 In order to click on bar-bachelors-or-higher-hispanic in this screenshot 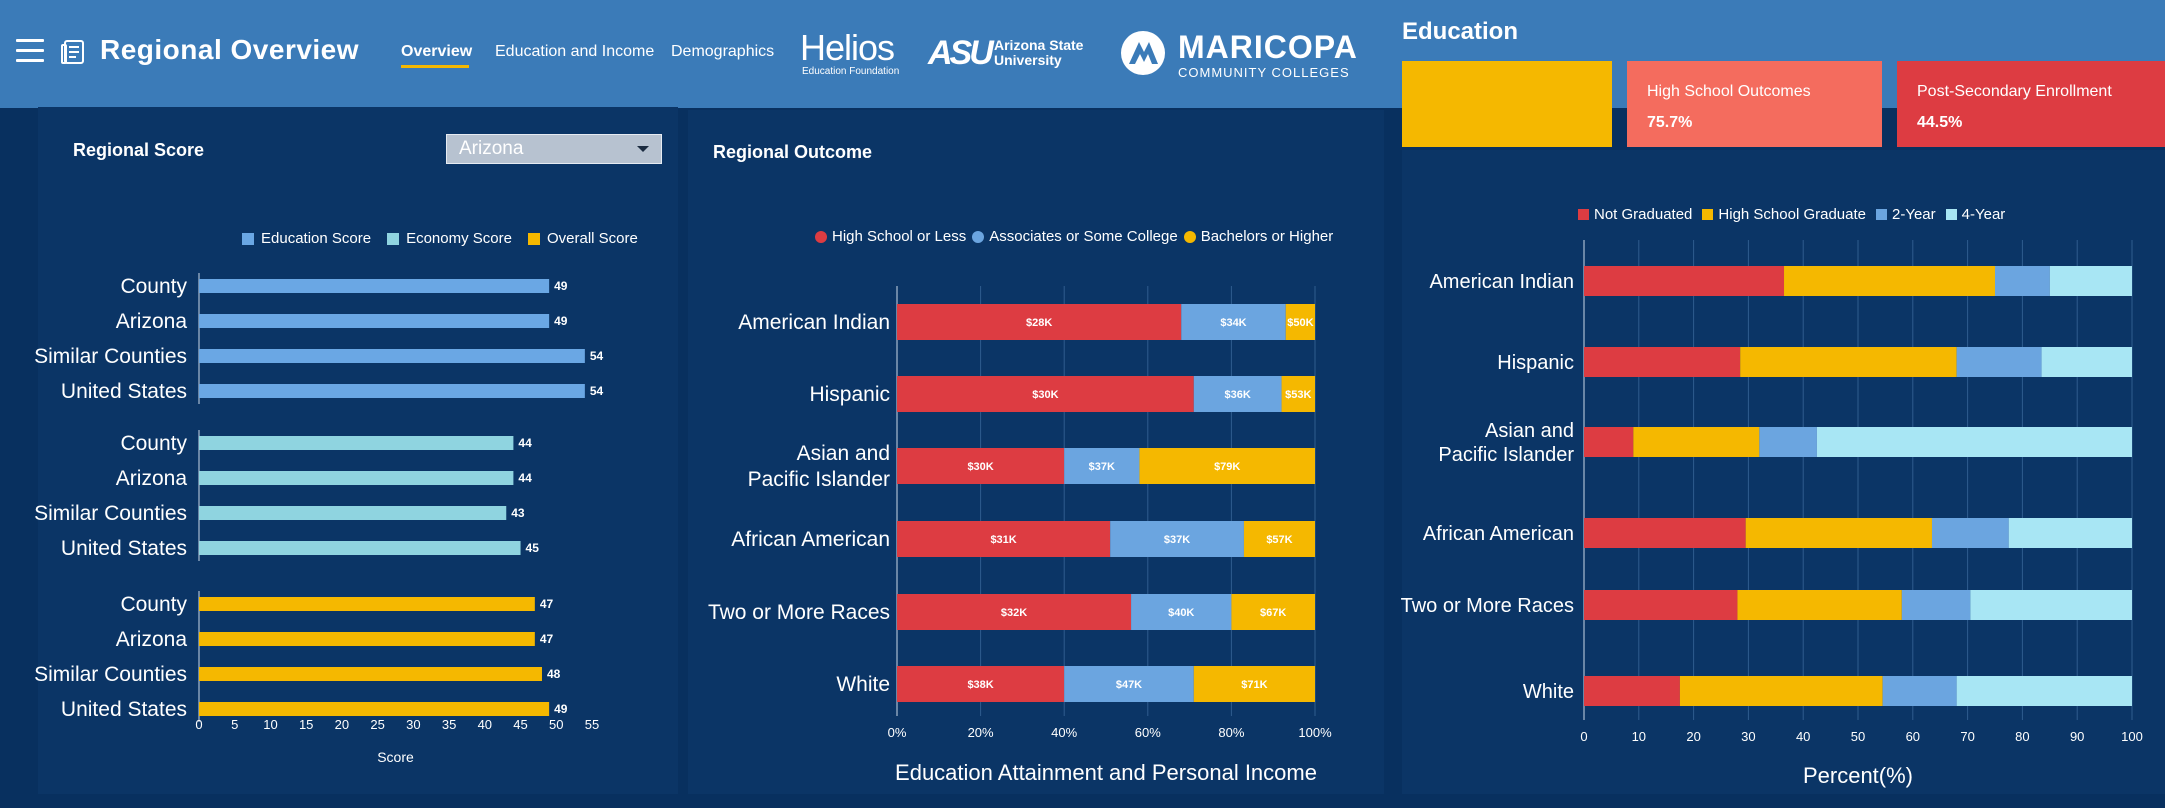, I will do `click(1298, 394)`.